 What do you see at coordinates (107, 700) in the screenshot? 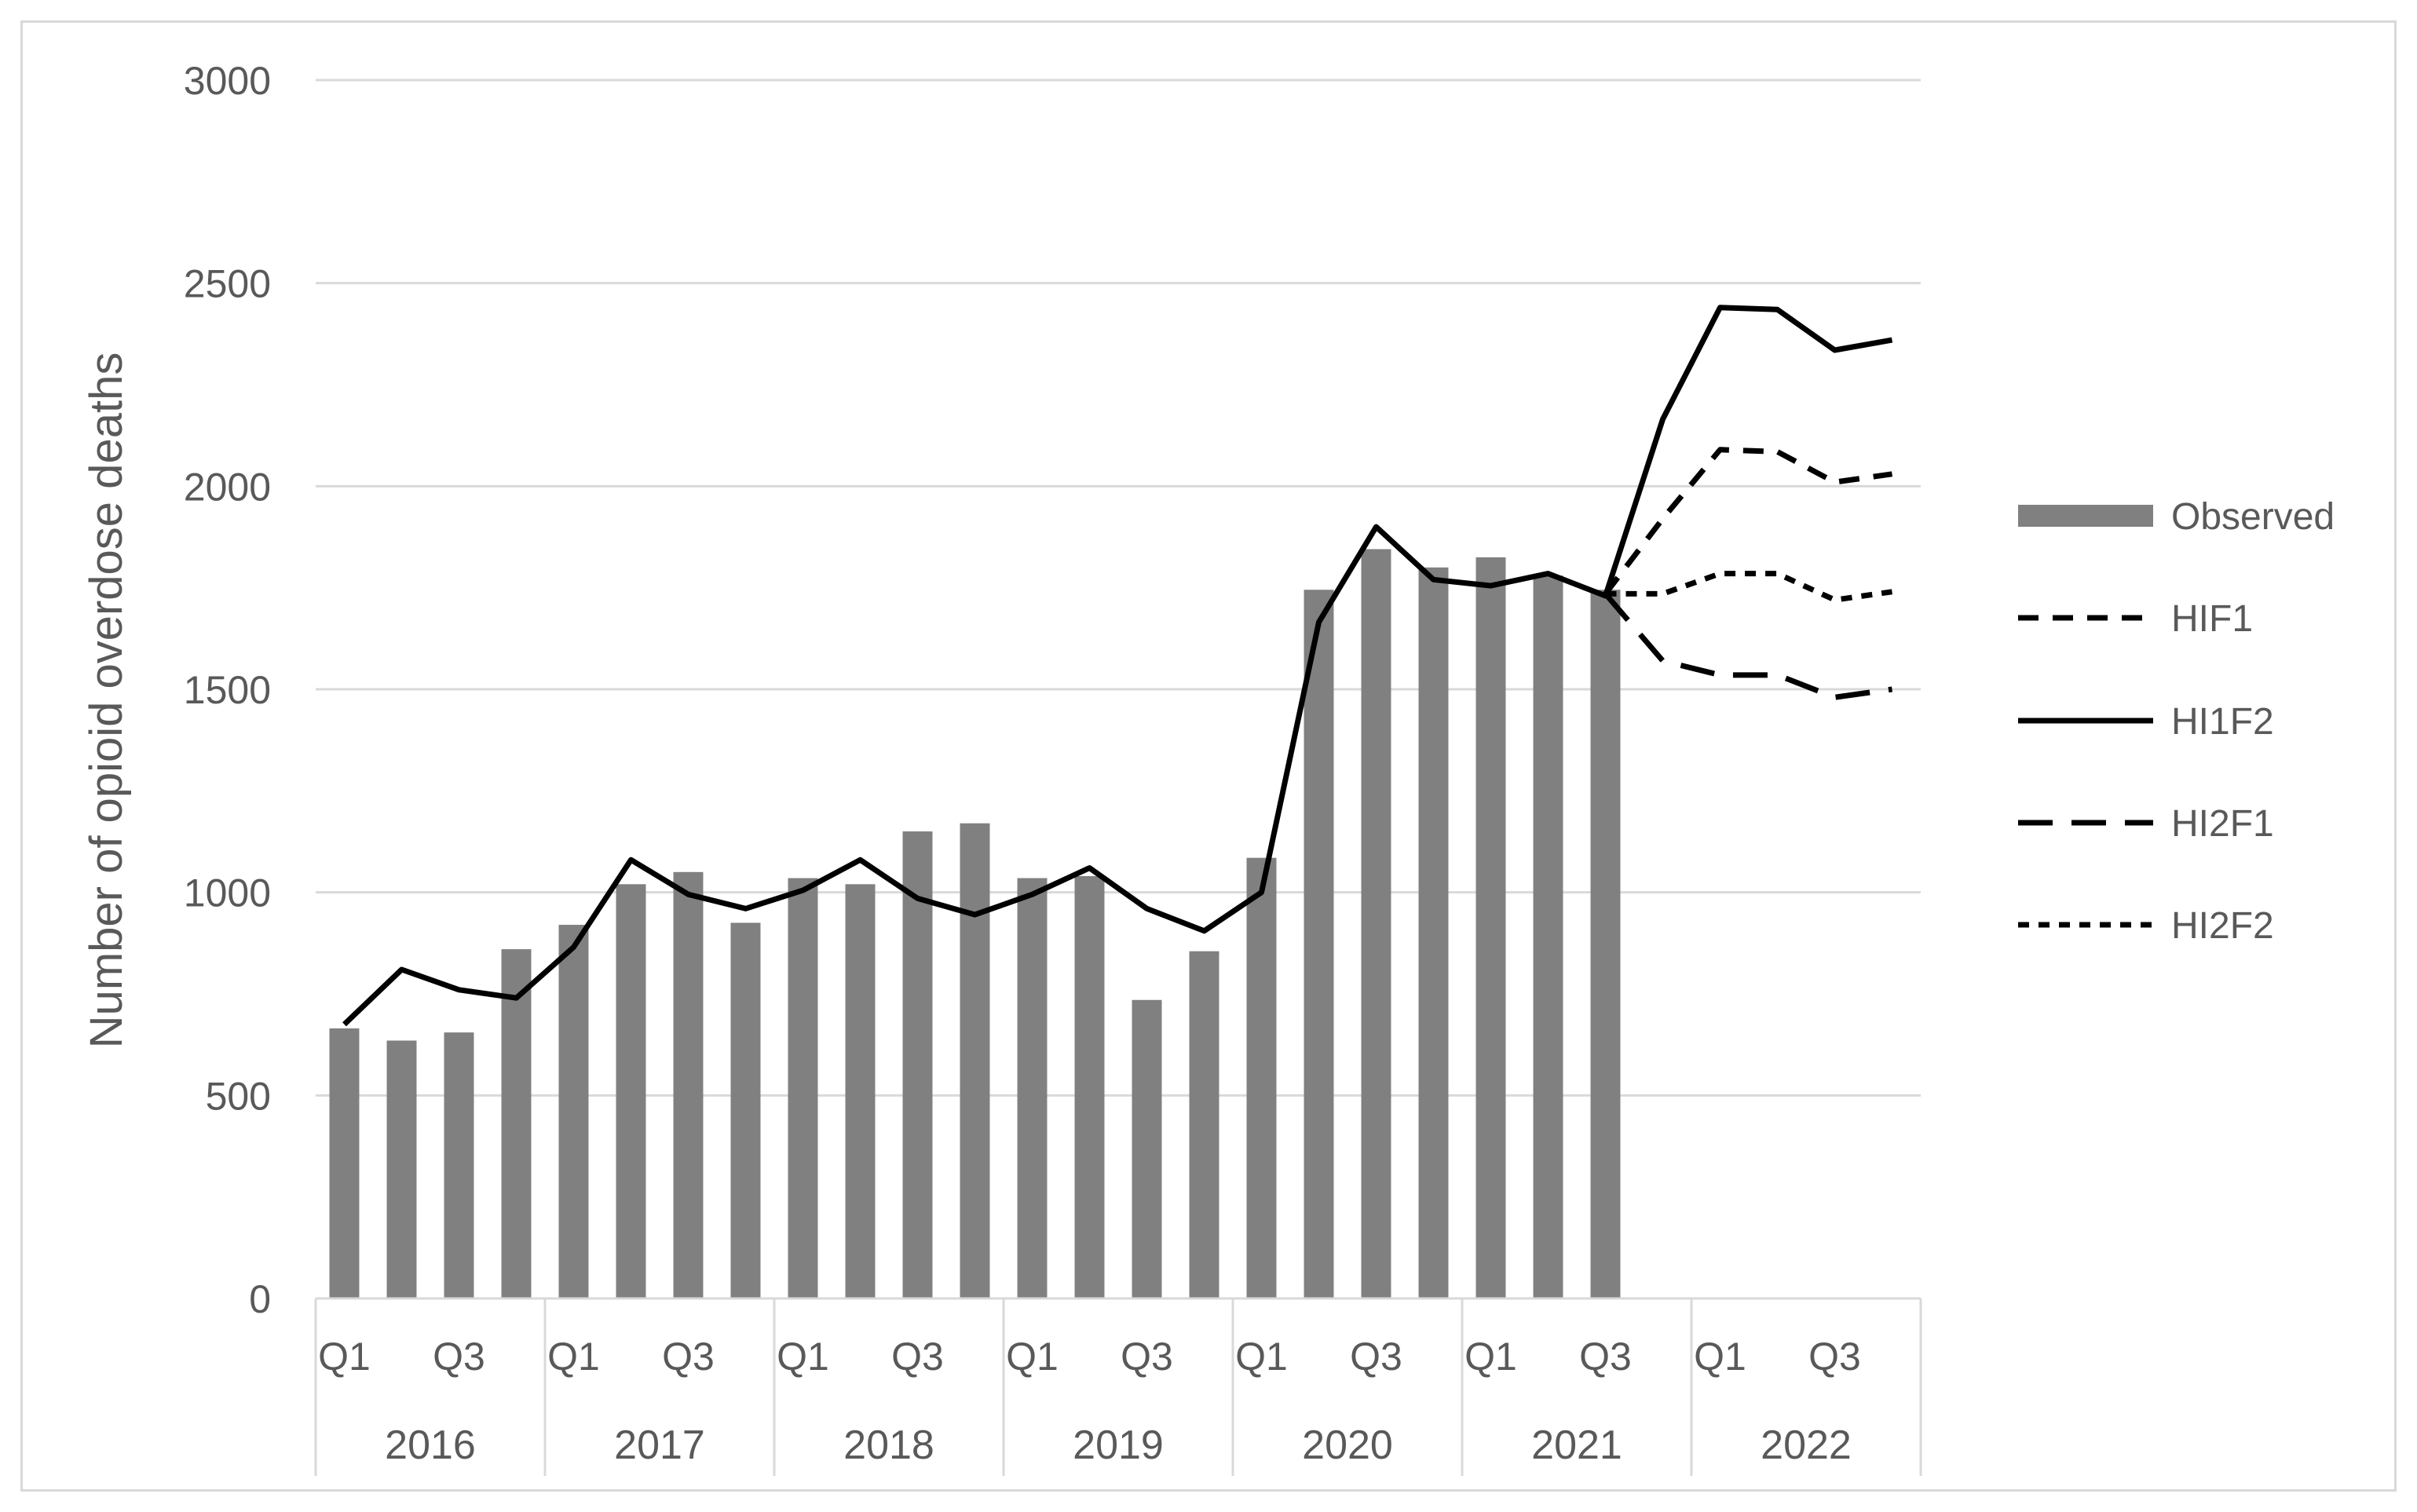
I see `y-axis-title: Number of opioid overdose deaths` at bounding box center [107, 700].